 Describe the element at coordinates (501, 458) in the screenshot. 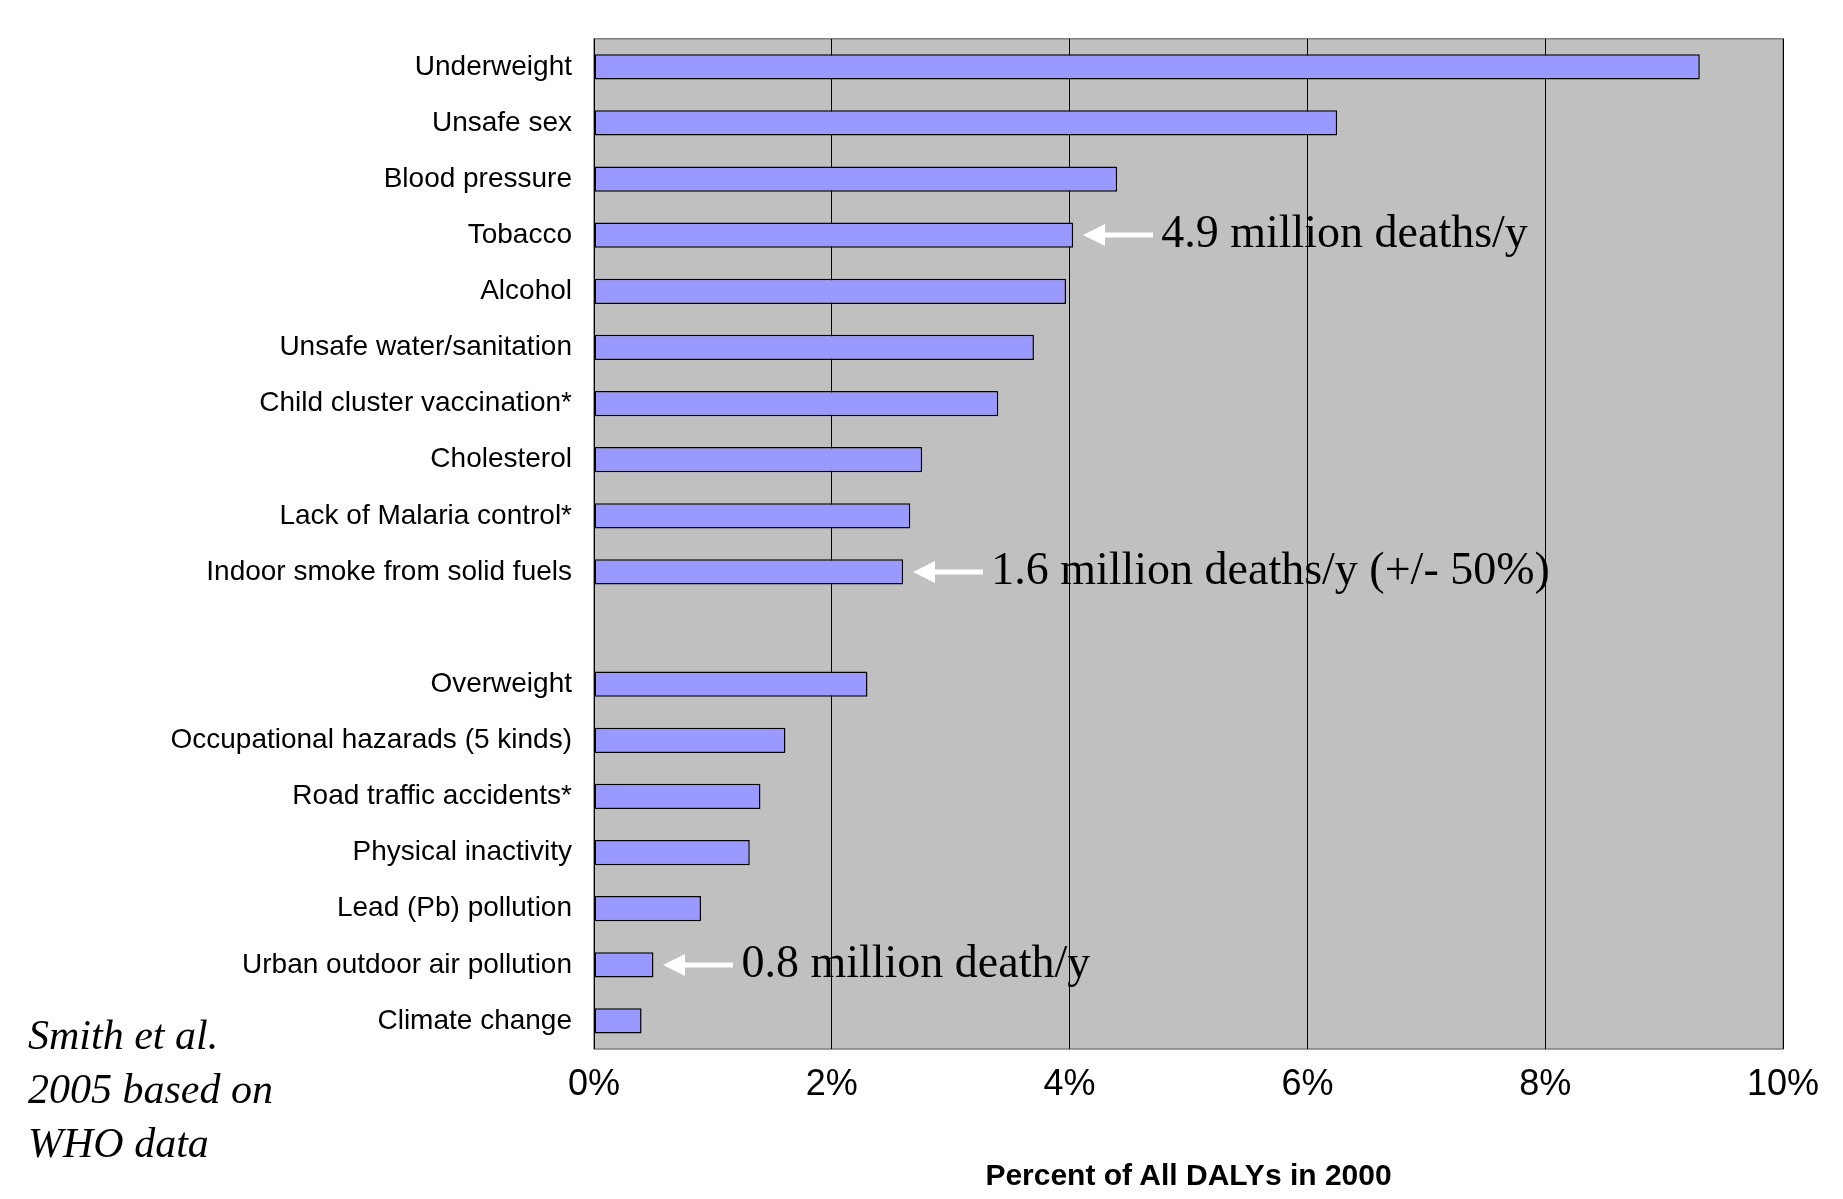

I see `y-tick-label: Cholesterol` at that location.